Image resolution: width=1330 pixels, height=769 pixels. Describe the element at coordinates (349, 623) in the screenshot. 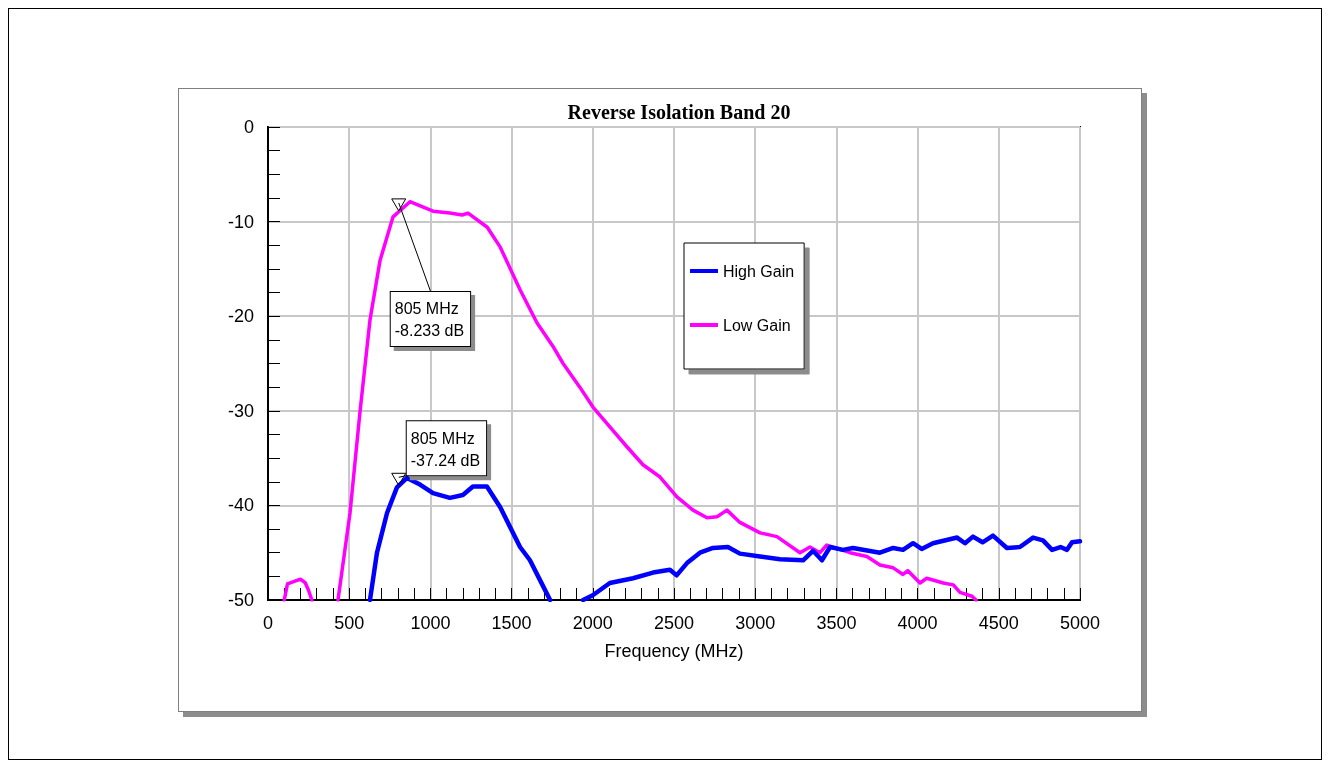

I see `x-tick-label: 500` at that location.